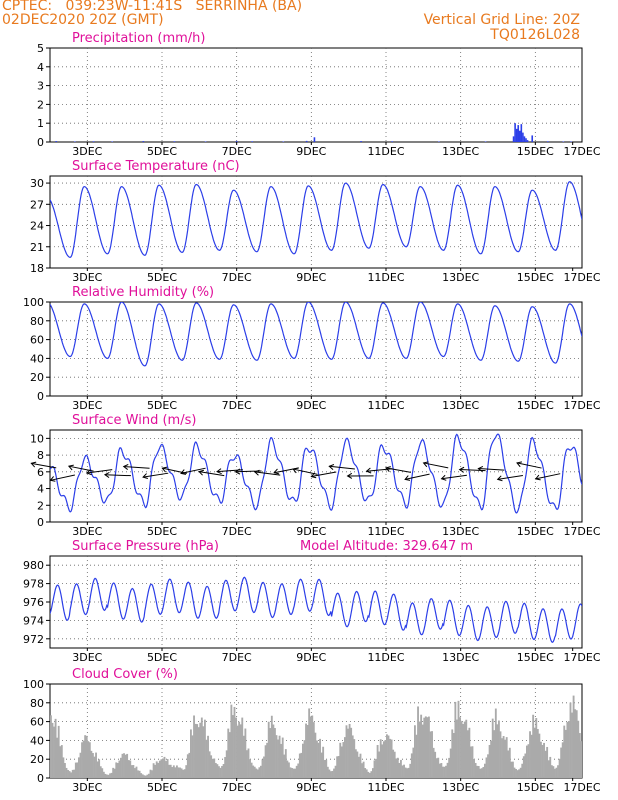 This screenshot has height=800, width=618. I want to click on panel-frame, so click(316, 95).